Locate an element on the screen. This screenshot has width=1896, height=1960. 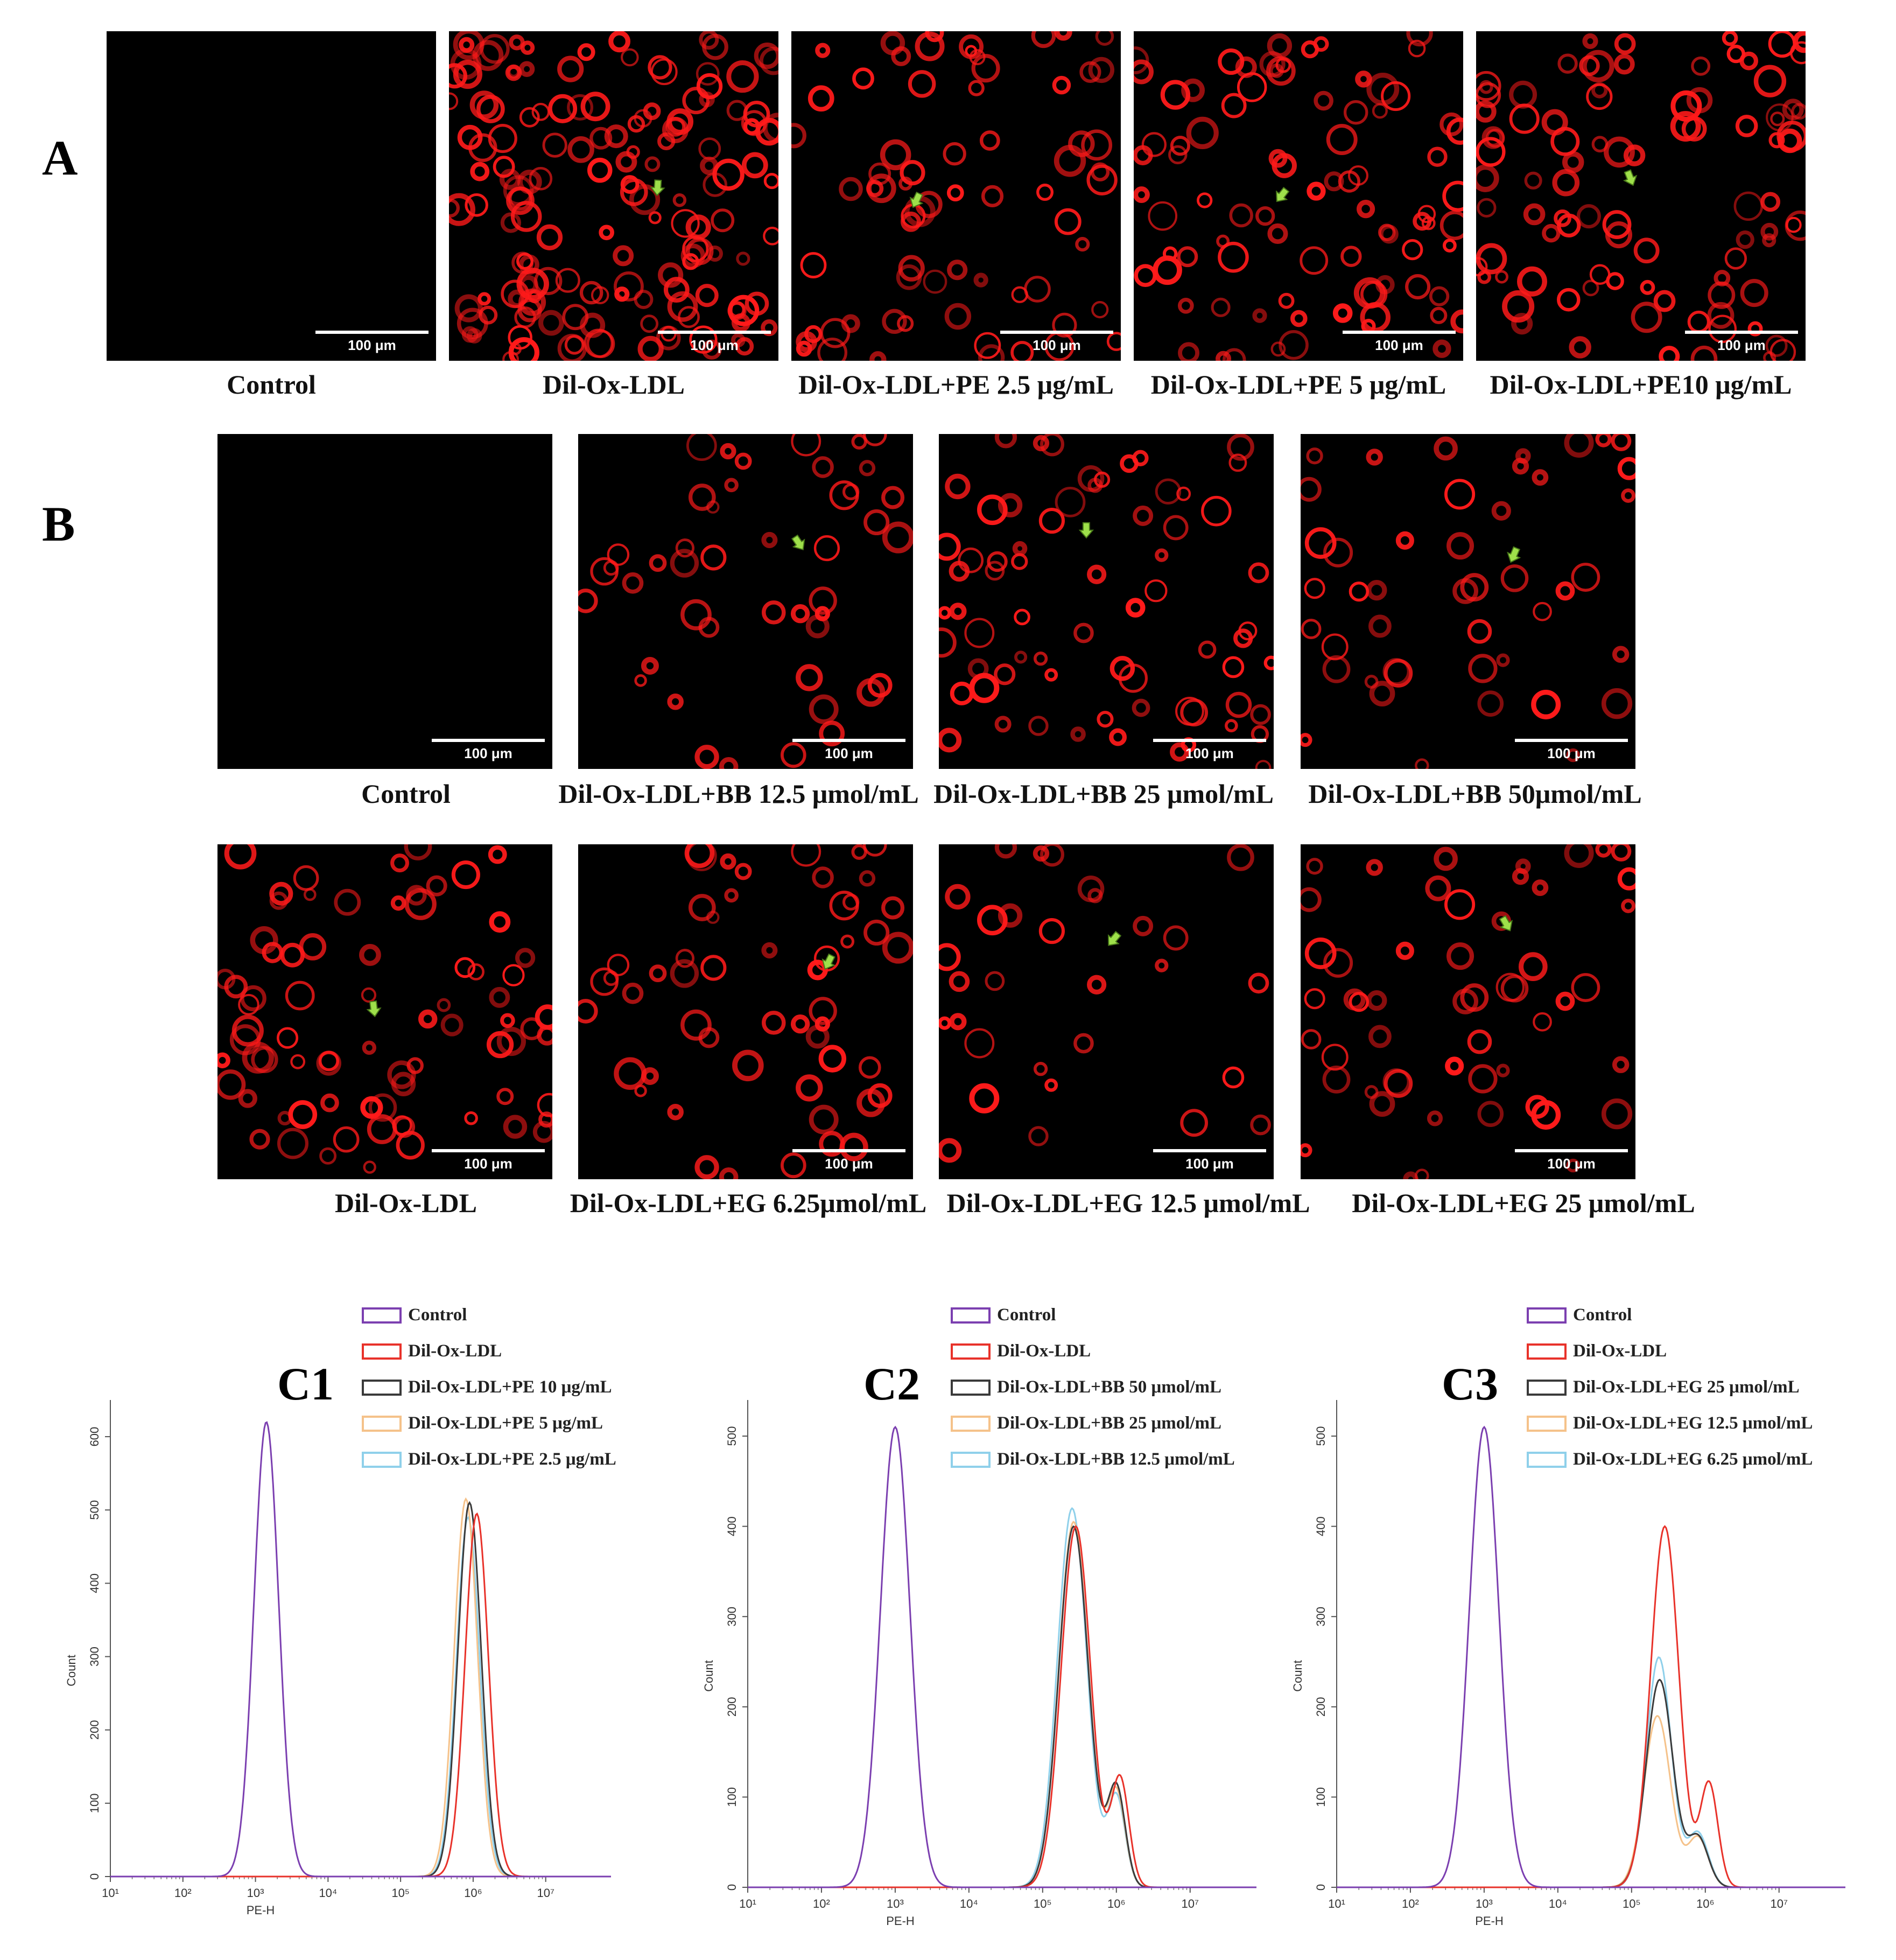
y-tick-label: 200 is located at coordinates (94, 1730).